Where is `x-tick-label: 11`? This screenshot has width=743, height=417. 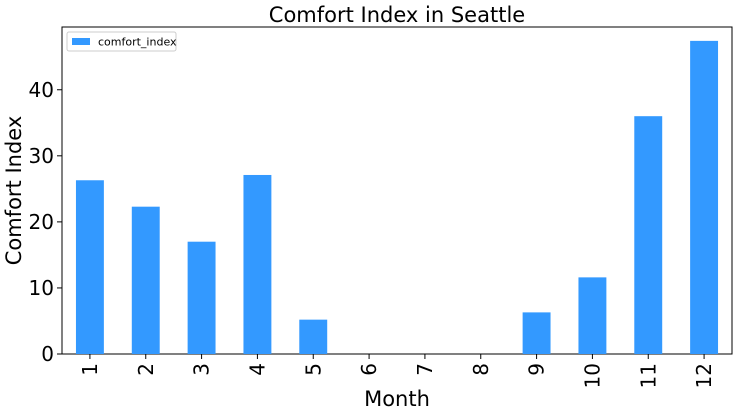
x-tick-label: 11 is located at coordinates (648, 375).